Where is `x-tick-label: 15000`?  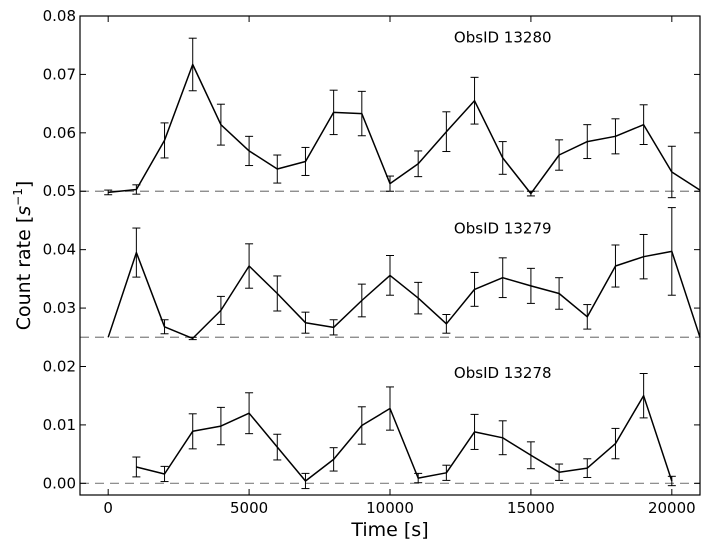 x-tick-label: 15000 is located at coordinates (531, 508).